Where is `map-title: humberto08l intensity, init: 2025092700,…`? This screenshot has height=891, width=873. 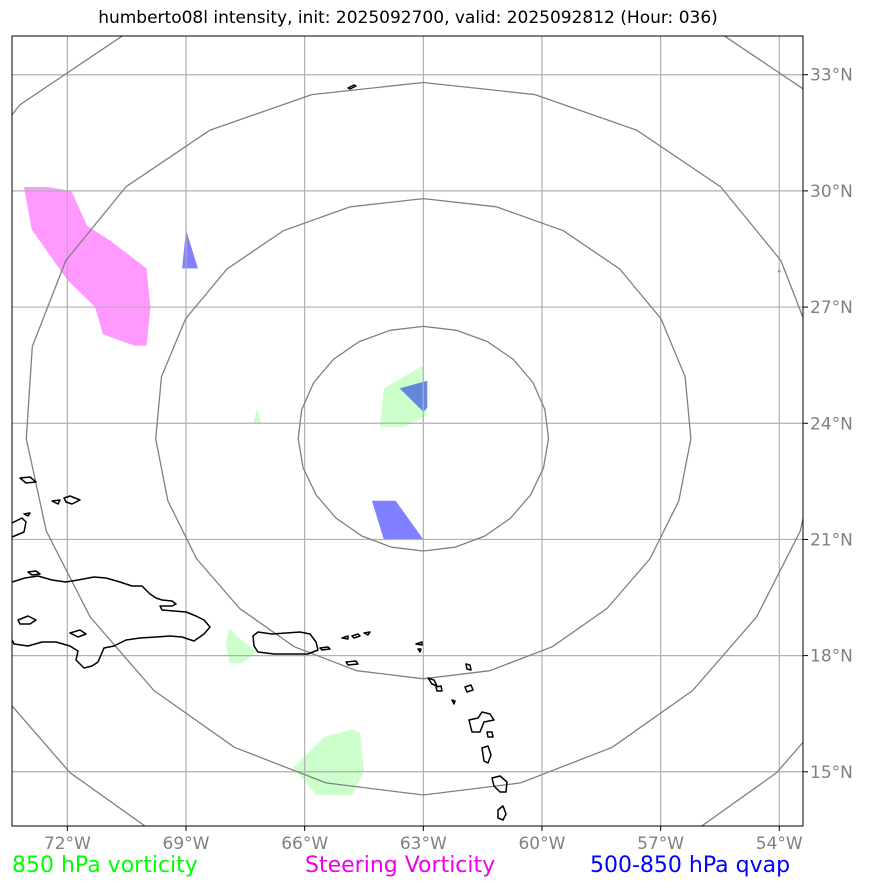 map-title: humberto08l intensity, init: 2025092700,… is located at coordinates (408, 18).